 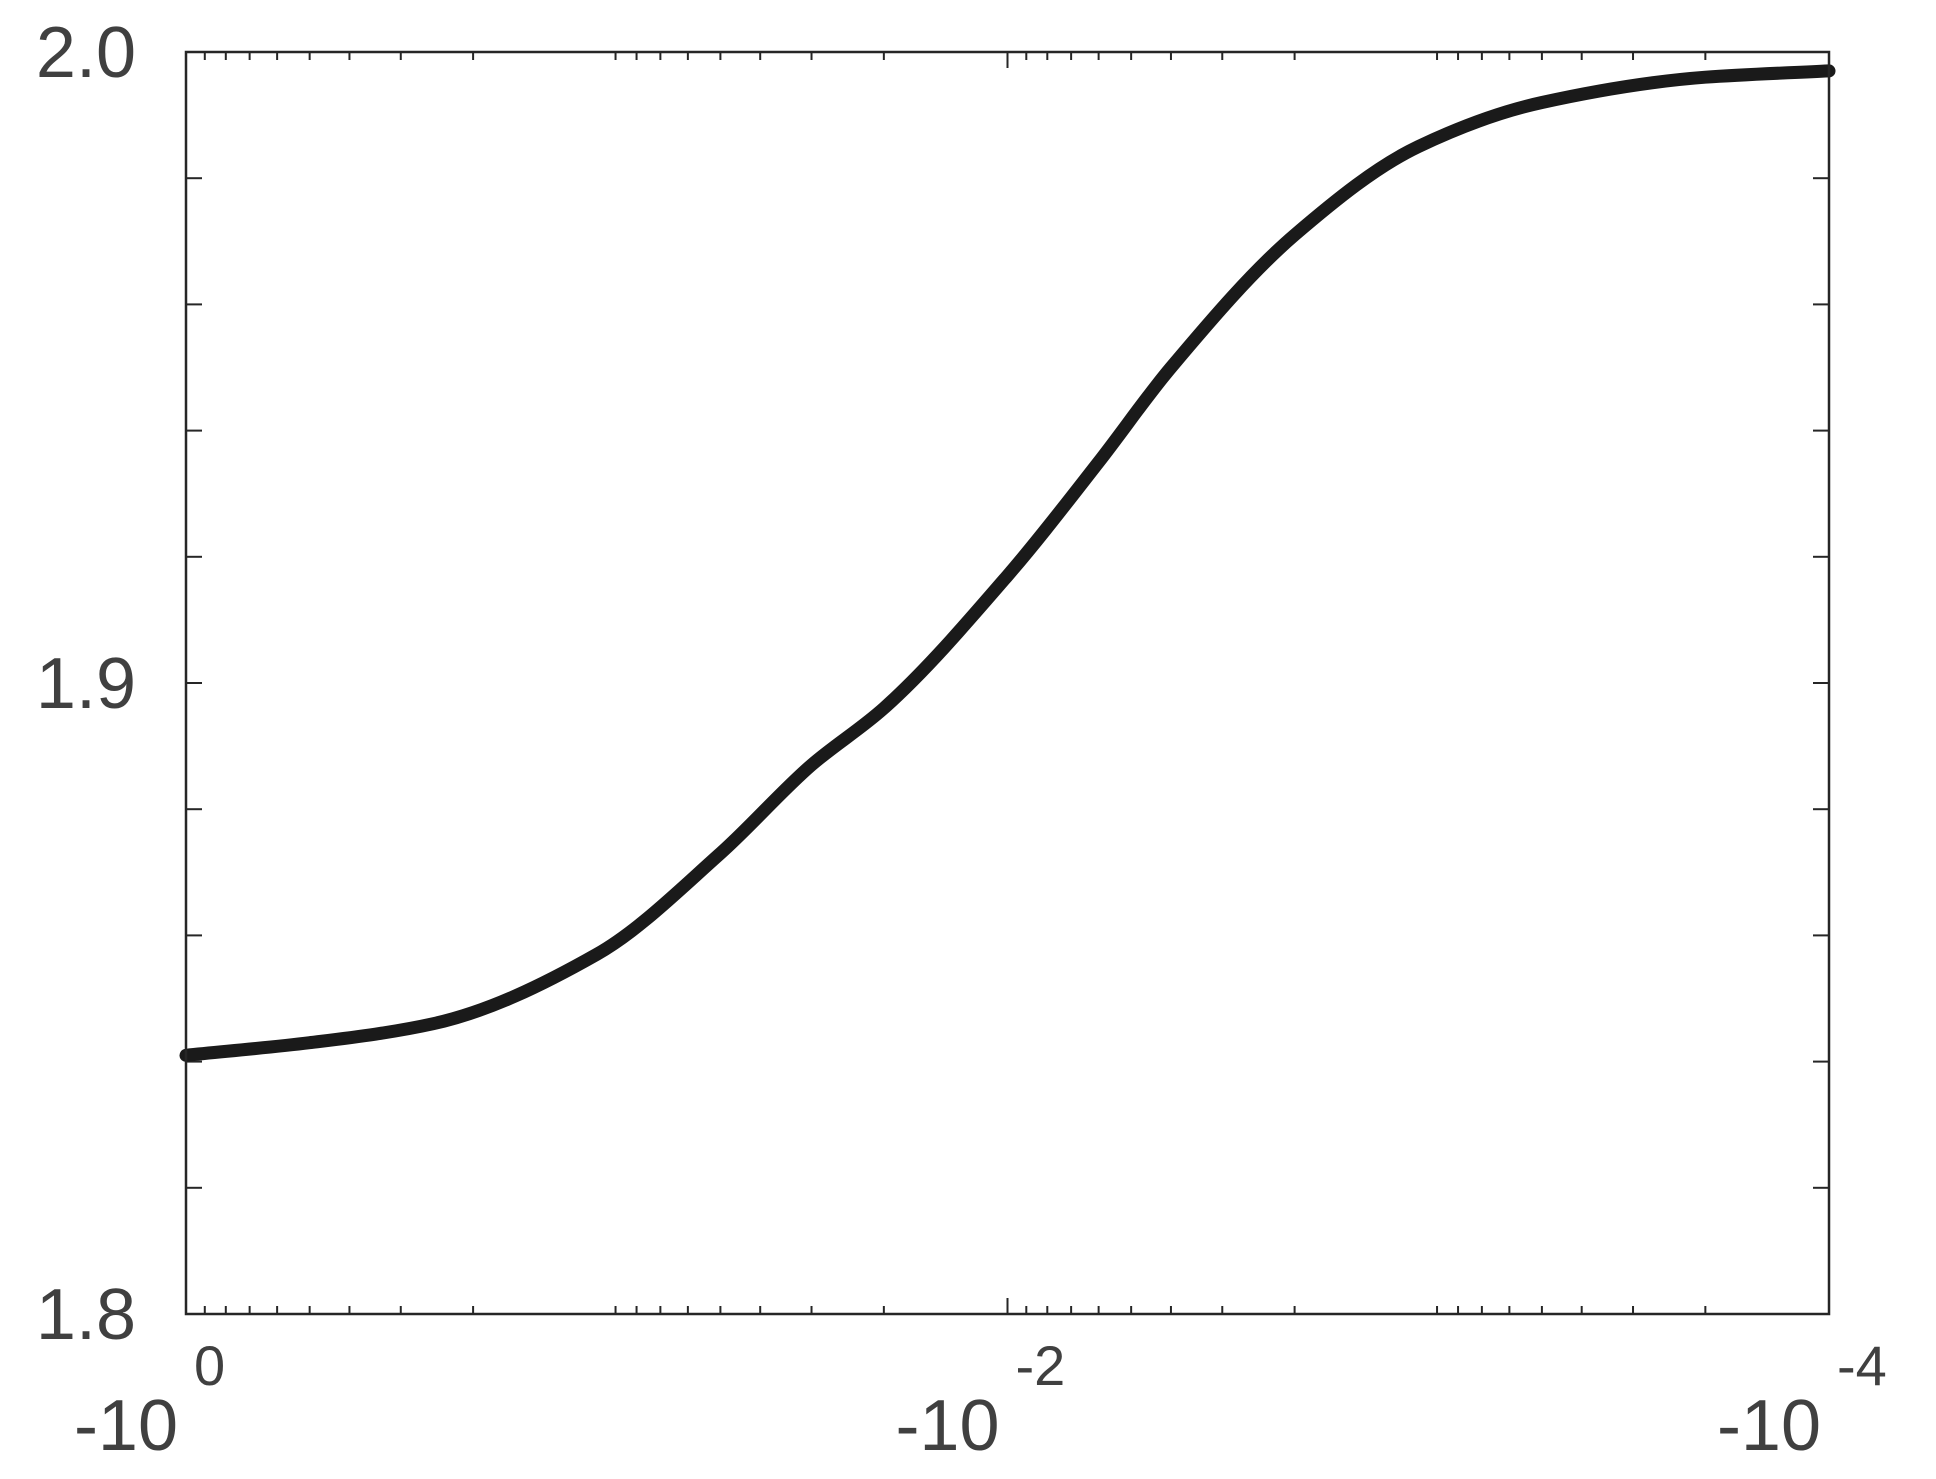 What do you see at coordinates (86, 1315) in the screenshot?
I see `y-tick-label: 1.8` at bounding box center [86, 1315].